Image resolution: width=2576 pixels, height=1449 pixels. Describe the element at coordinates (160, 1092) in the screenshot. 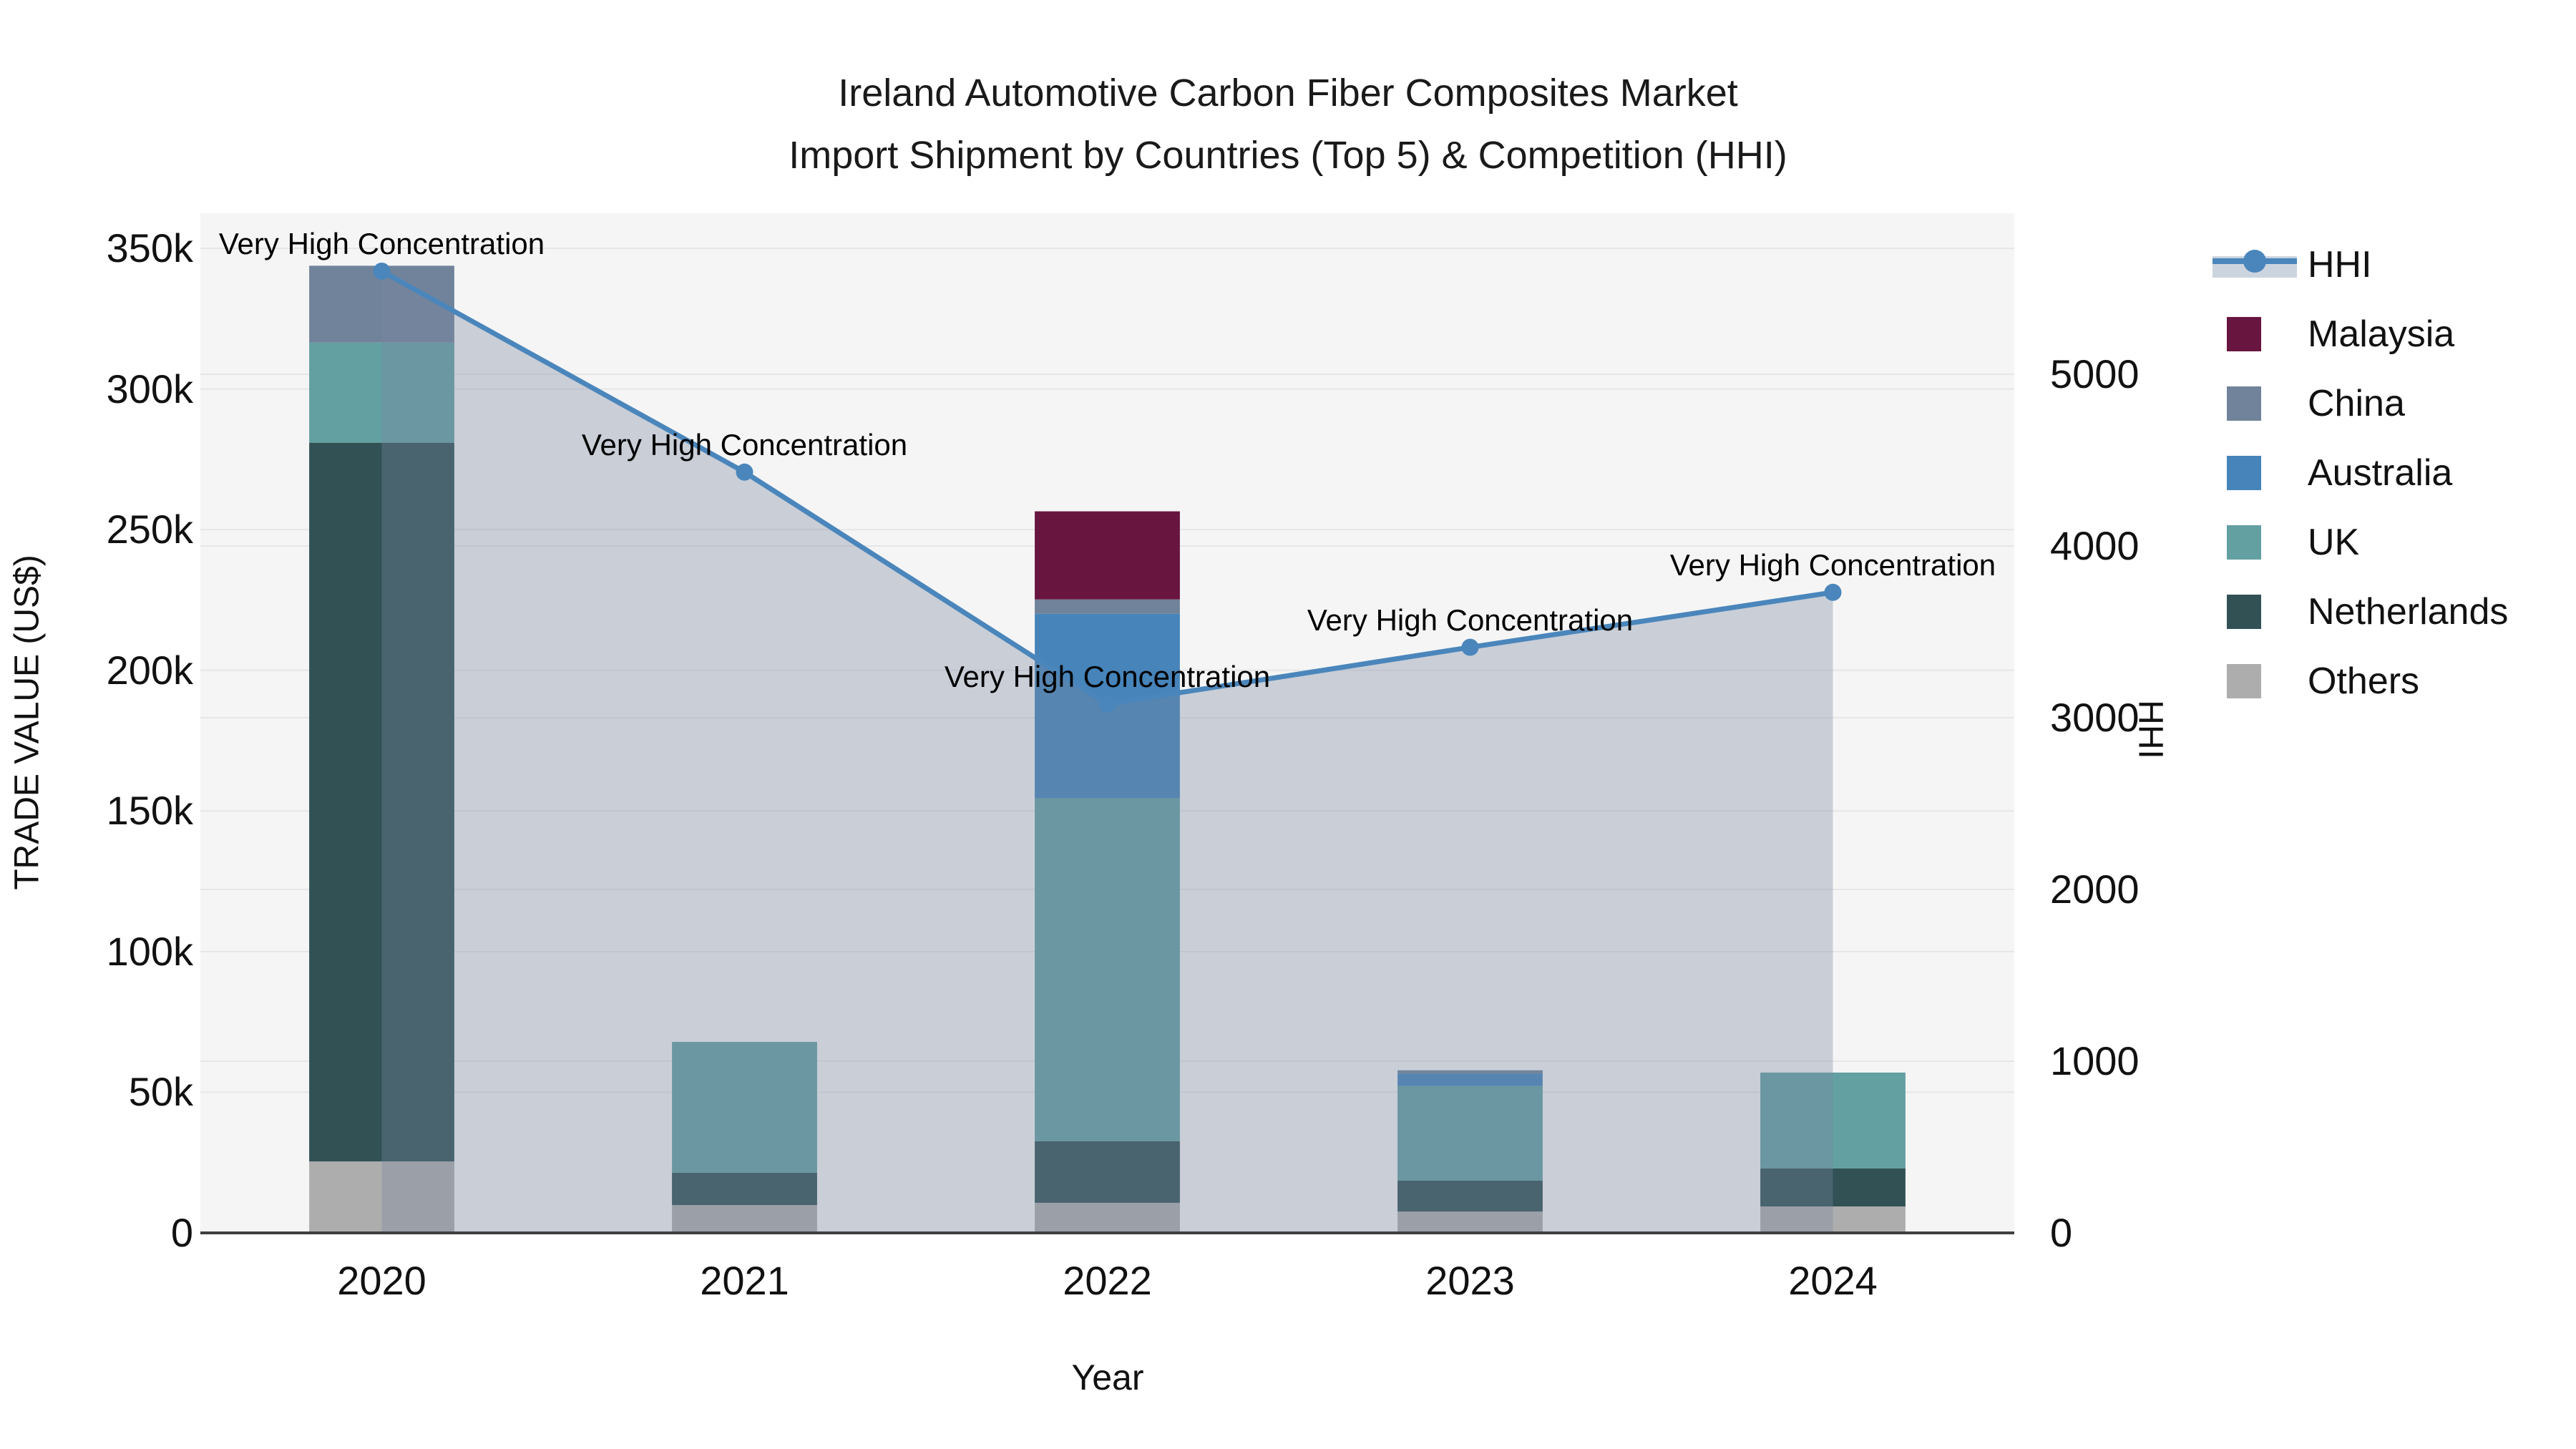

I see `y-left-tick-label: 50k` at that location.